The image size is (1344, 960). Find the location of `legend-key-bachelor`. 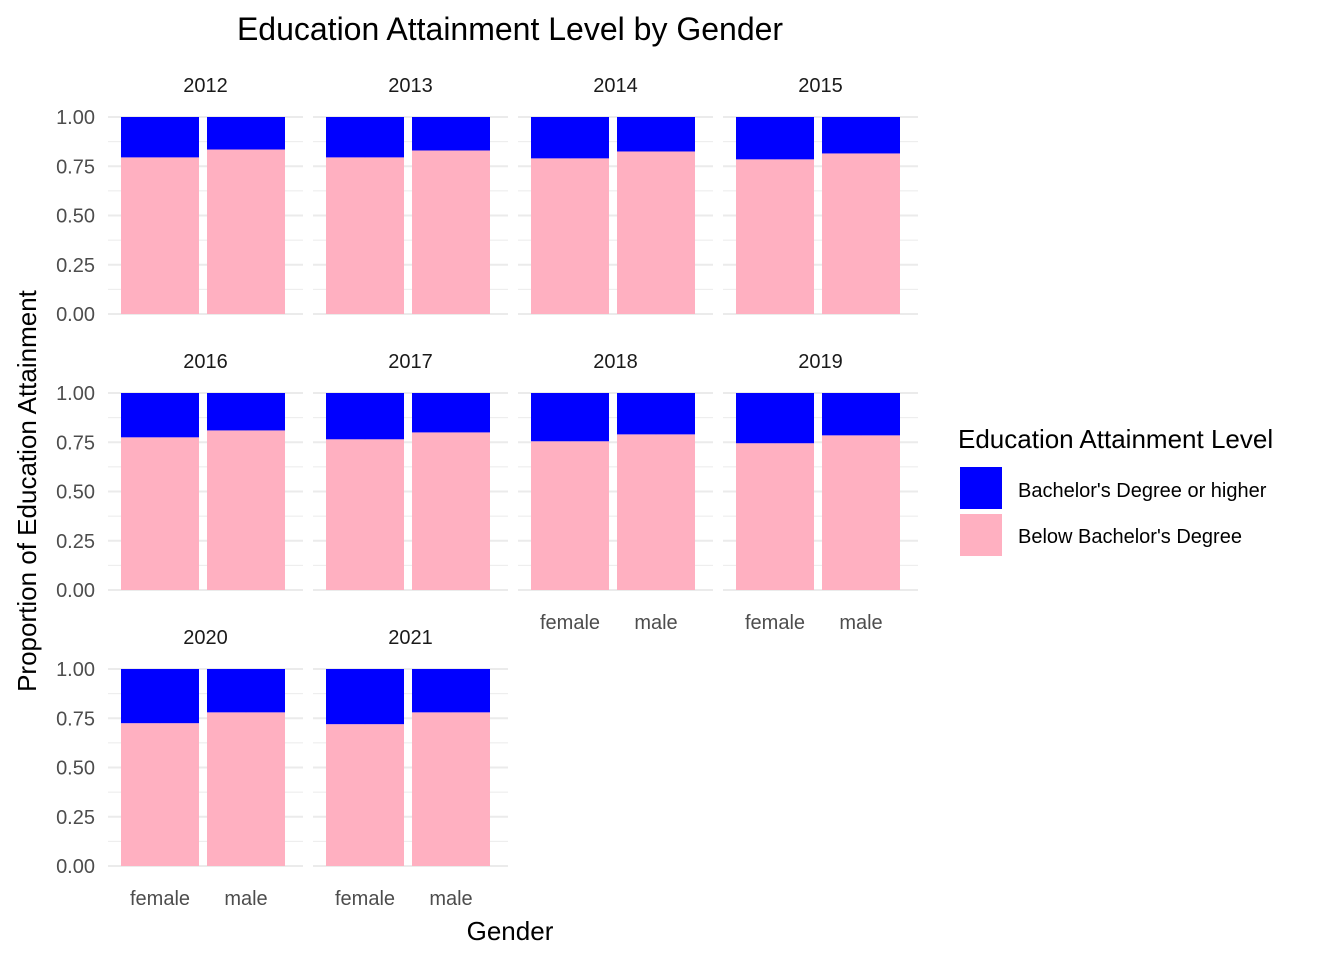

legend-key-bachelor is located at coordinates (981, 488).